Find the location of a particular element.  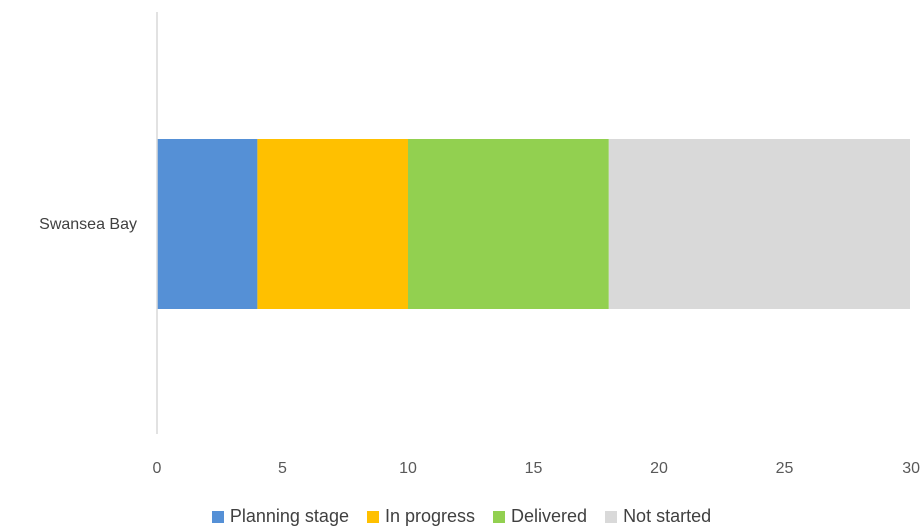

legend-item: Not started is located at coordinates (658, 516).